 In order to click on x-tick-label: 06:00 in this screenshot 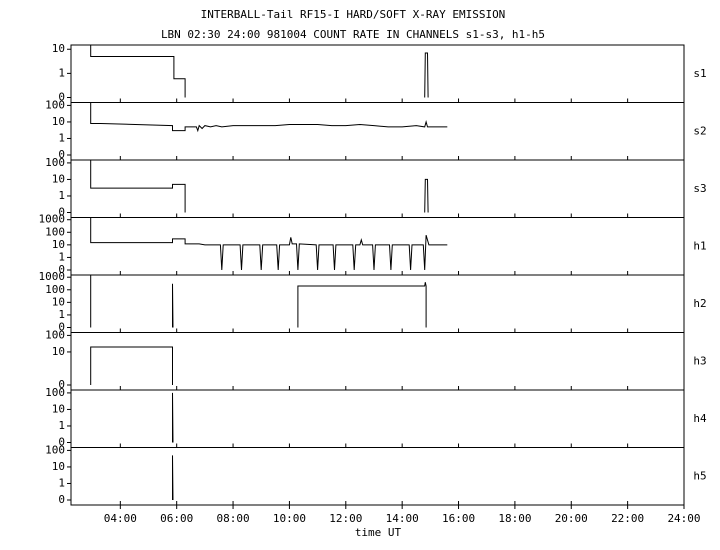, I will do `click(176, 518)`.